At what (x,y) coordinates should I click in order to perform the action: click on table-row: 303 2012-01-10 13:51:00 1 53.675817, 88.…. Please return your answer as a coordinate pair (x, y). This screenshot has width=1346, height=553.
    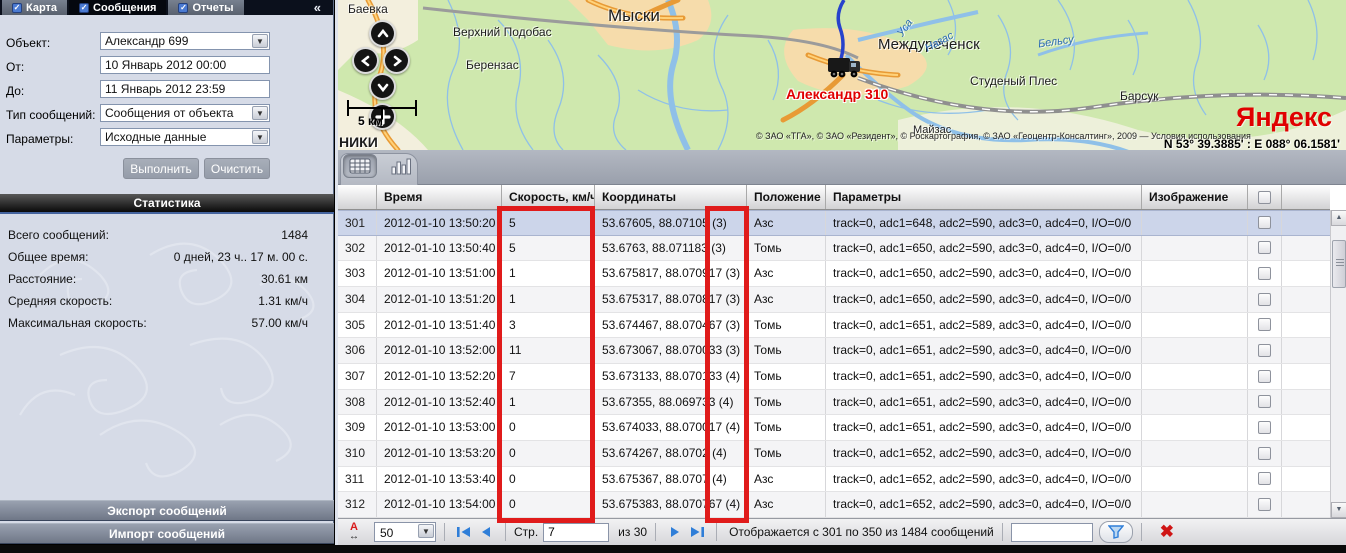
    Looking at the image, I should click on (834, 274).